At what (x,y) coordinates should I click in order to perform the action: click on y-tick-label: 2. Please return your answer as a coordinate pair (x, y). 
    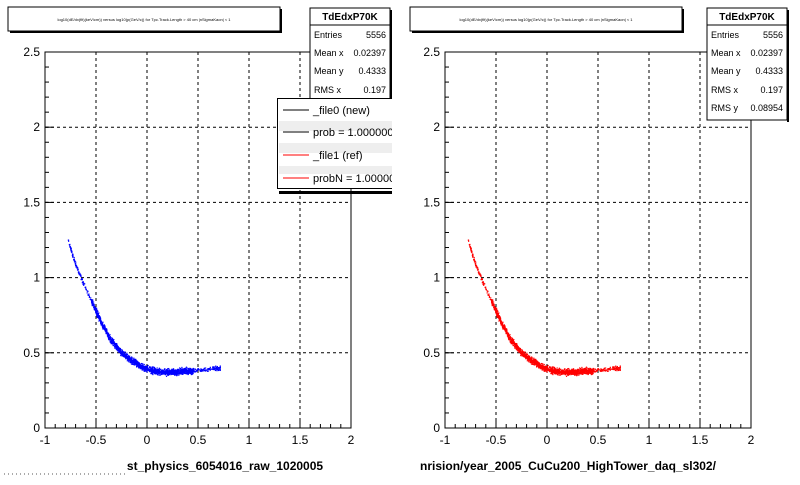
    Looking at the image, I should click on (36, 127).